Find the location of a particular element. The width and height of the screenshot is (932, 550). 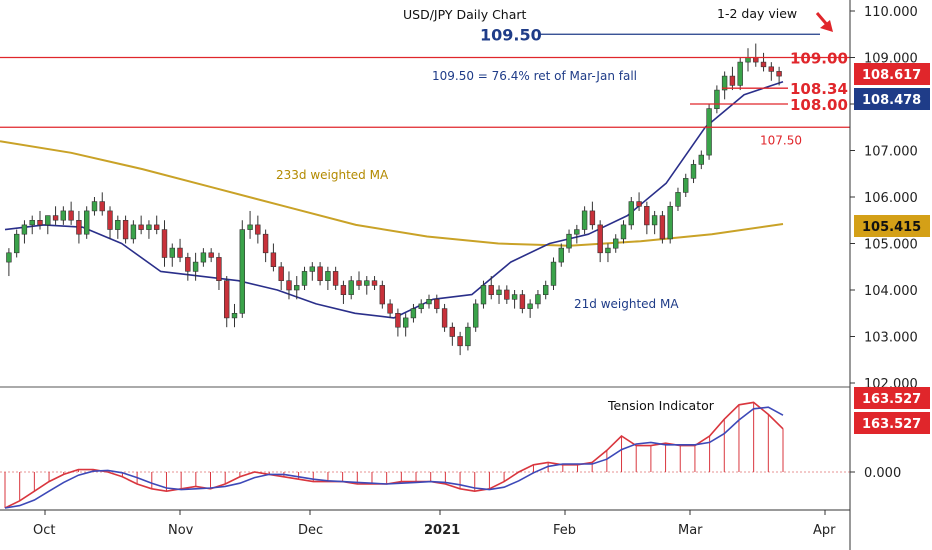

ma21-label: 21d weighted MA is located at coordinates (626, 304).